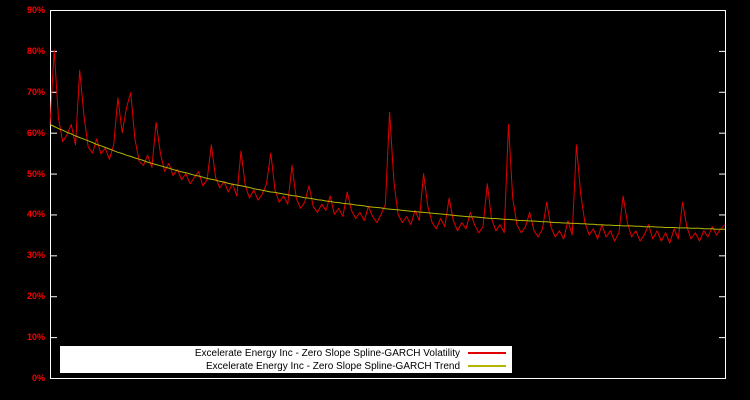 The image size is (750, 400). What do you see at coordinates (35, 173) in the screenshot?
I see `y-tick-label: 50%` at bounding box center [35, 173].